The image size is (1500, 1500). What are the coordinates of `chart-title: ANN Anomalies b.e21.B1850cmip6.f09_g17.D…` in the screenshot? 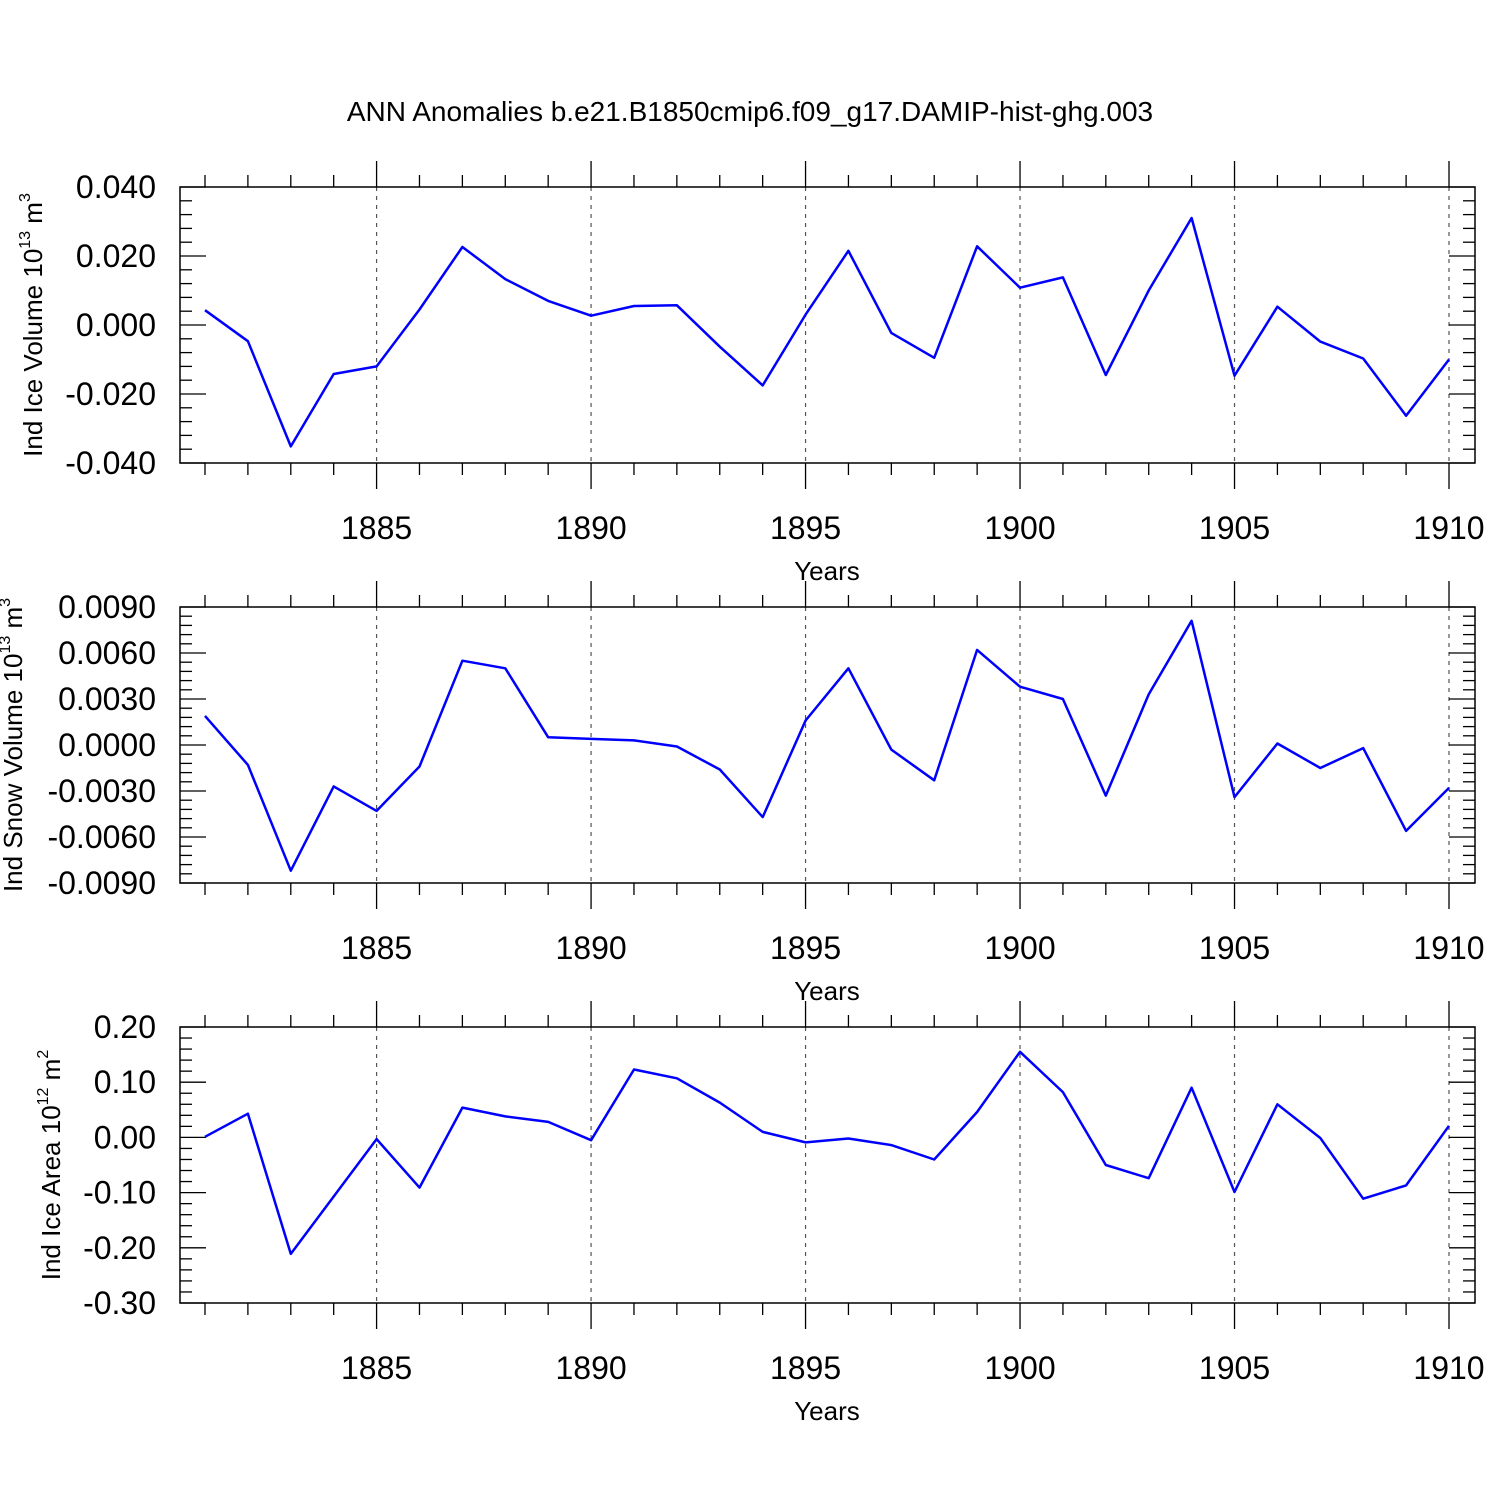 It's located at (750, 111).